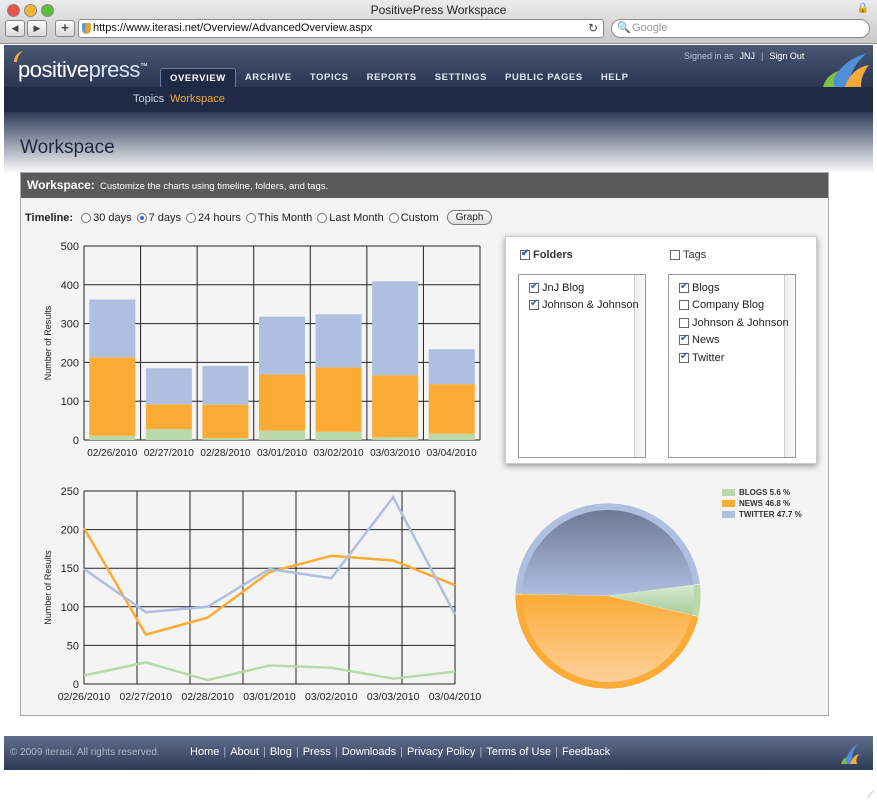  Describe the element at coordinates (452, 453) in the screenshot. I see `x-tick-label: 03/04/2010` at that location.